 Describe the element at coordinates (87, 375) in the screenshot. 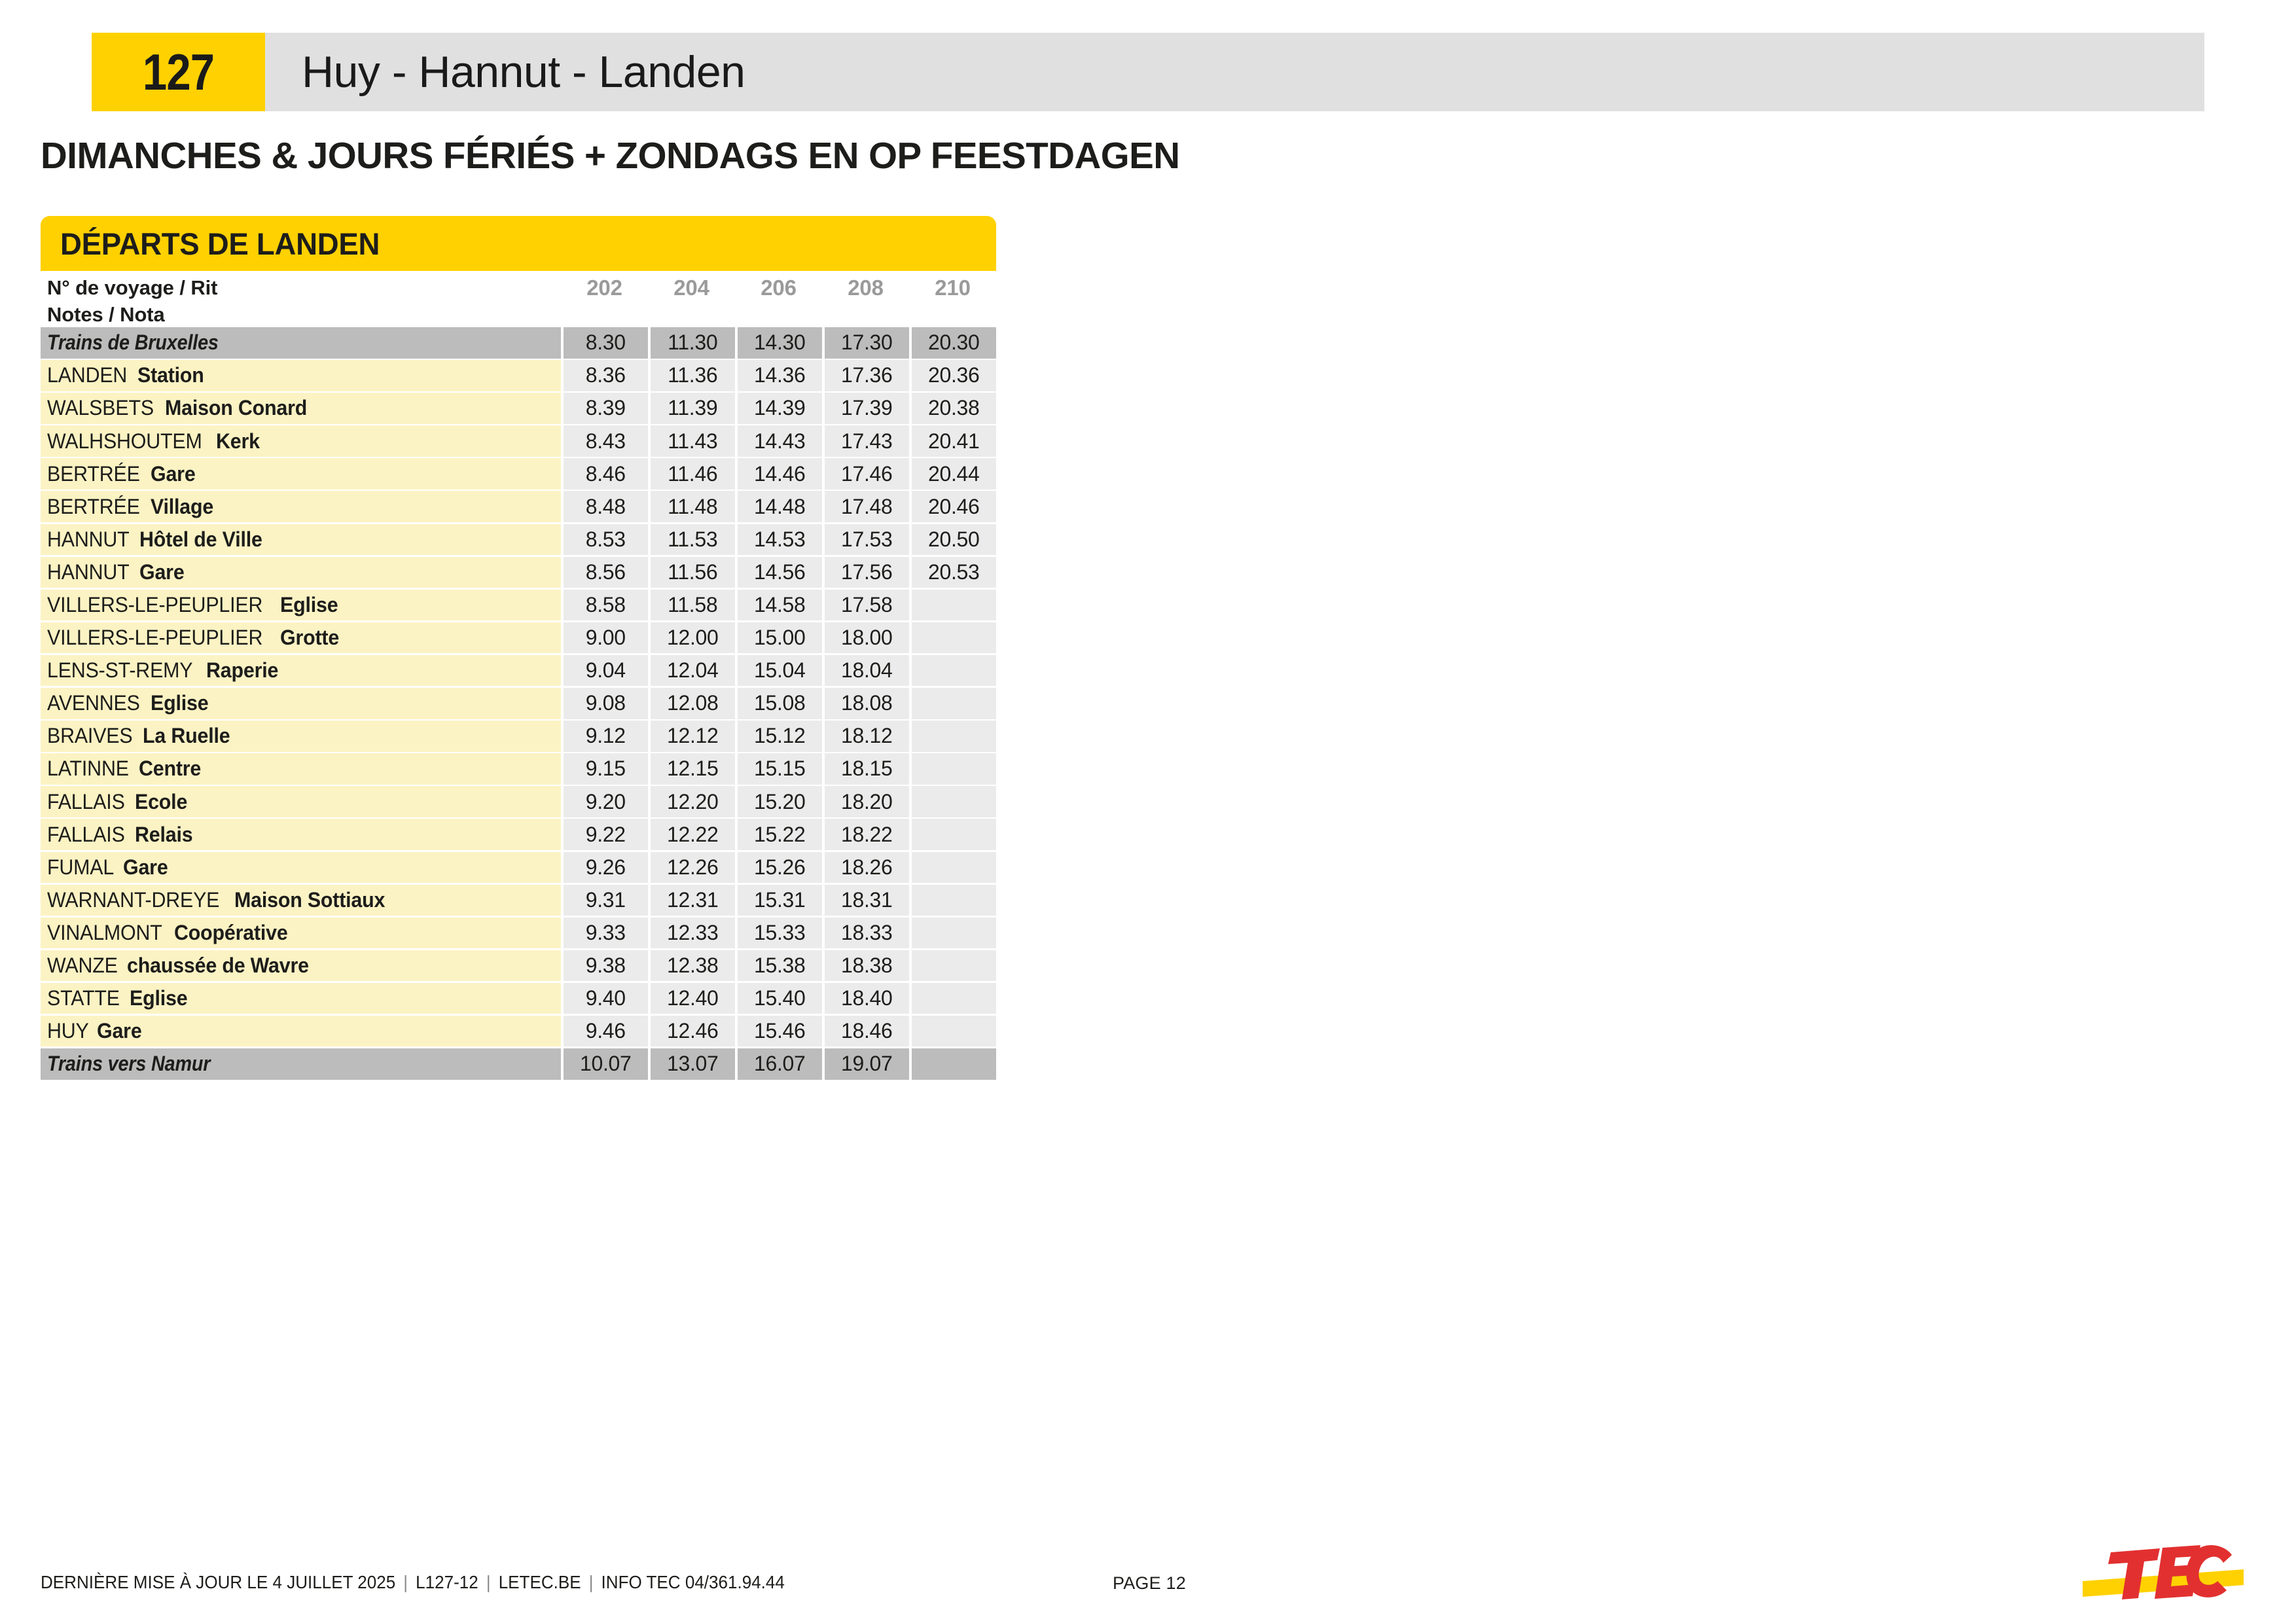

I see `stop-locality: LANDEN` at that location.